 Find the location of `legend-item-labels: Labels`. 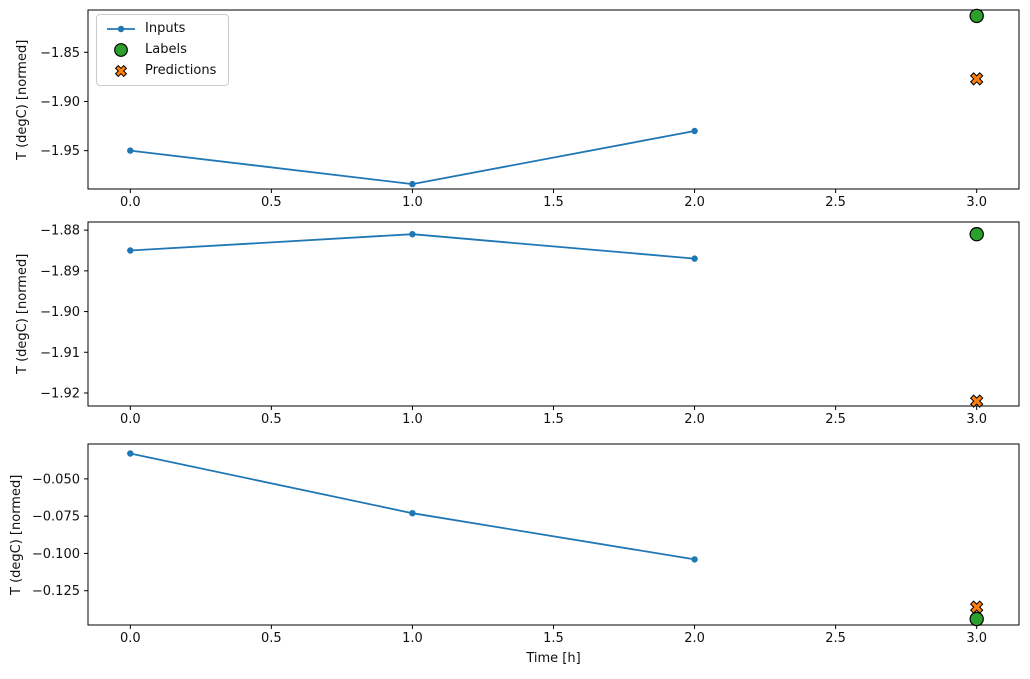

legend-item-labels: Labels is located at coordinates (161, 50).